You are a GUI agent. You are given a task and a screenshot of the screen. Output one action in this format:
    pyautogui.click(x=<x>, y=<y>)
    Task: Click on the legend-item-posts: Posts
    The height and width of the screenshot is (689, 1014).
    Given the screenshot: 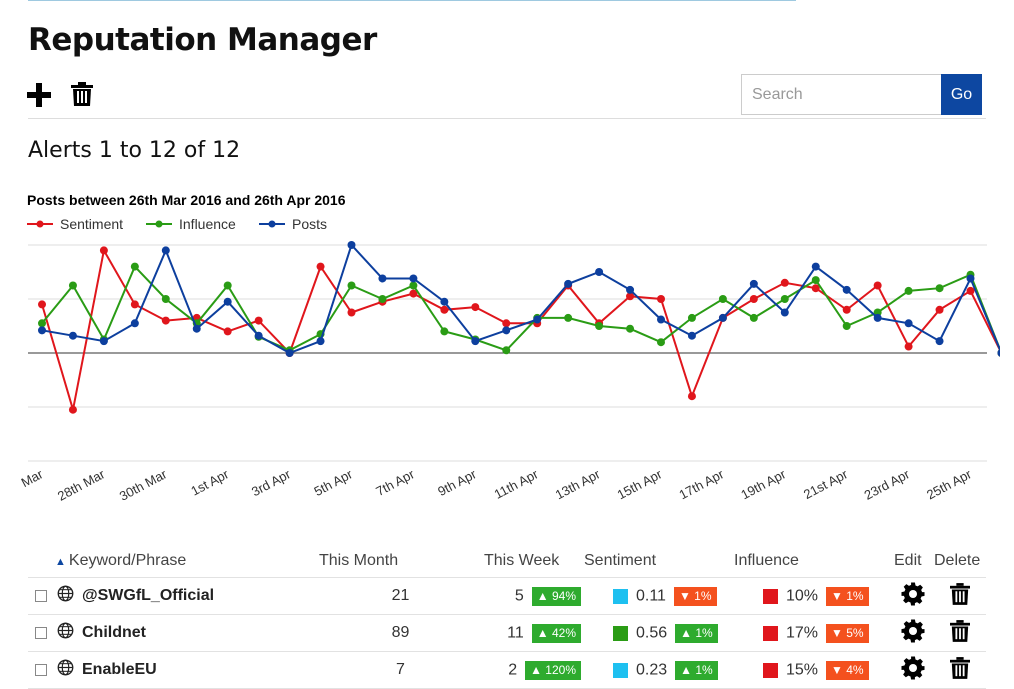 What is the action you would take?
    pyautogui.click(x=293, y=224)
    